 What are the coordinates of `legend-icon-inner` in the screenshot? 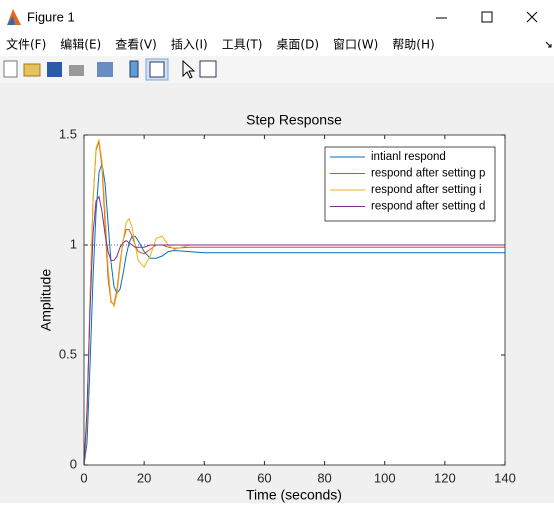 It's located at (157, 69).